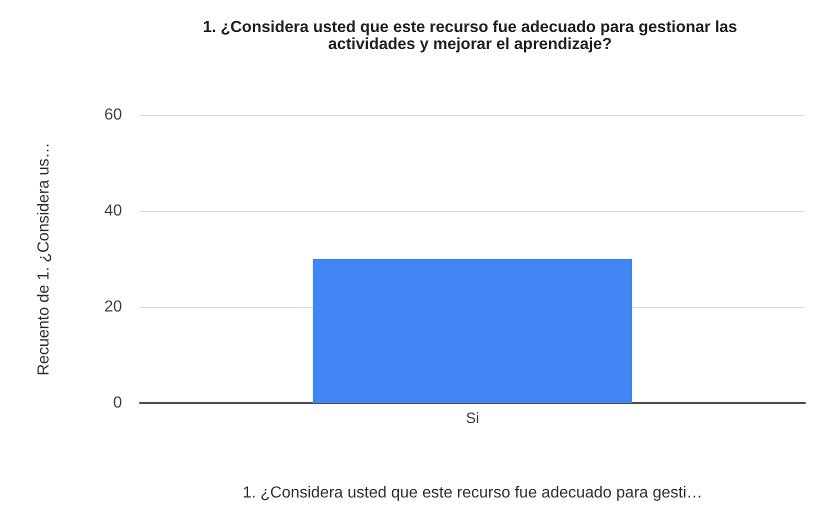  Describe the element at coordinates (113, 211) in the screenshot. I see `y-tick-label: 40` at that location.